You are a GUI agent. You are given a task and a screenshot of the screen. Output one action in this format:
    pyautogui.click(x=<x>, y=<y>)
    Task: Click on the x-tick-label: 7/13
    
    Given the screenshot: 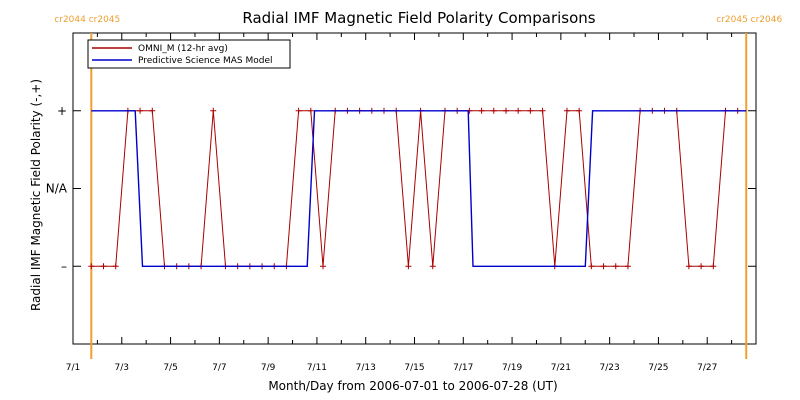 What is the action you would take?
    pyautogui.click(x=366, y=368)
    